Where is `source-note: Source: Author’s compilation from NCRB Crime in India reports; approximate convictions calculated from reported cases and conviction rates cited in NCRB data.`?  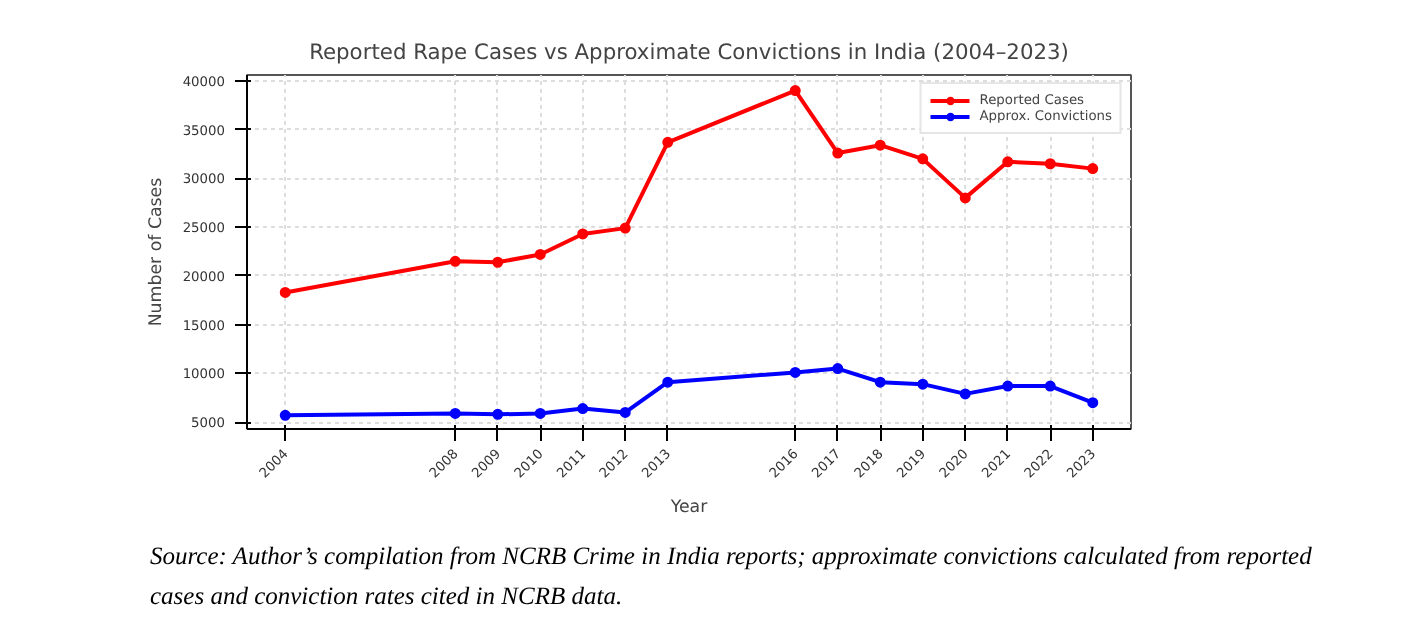
source-note: Source: Author’s compilation from NCRB Crime in India reports; approximate convictions calculated from reported cases and conviction rates cited in NCRB data. is located at coordinates (732, 577).